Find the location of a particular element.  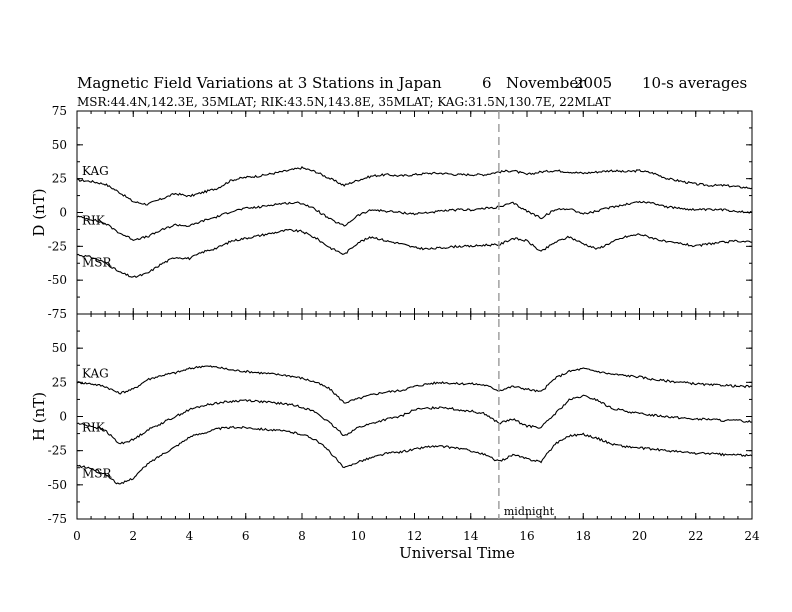

date-day: 6 is located at coordinates (487, 83).